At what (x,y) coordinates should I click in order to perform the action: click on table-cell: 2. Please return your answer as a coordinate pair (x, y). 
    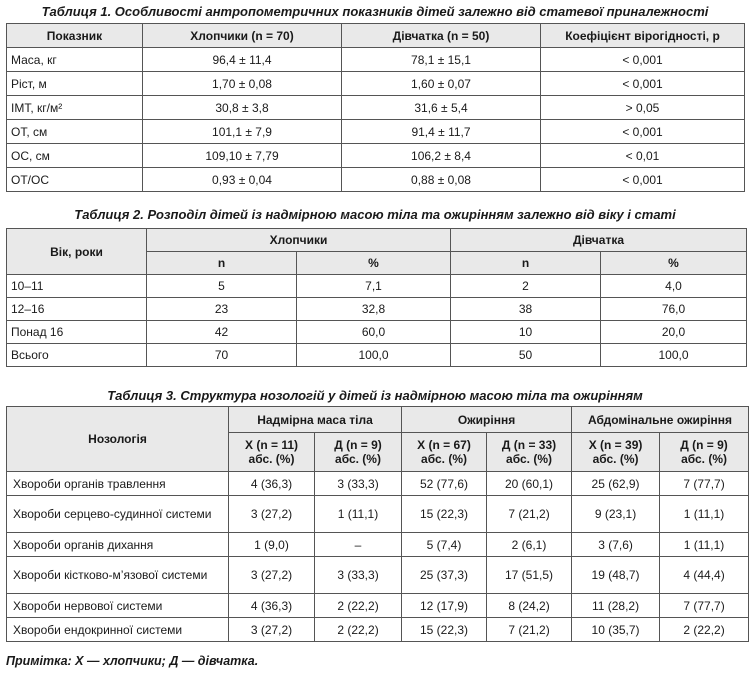
    Looking at the image, I should click on (525, 286).